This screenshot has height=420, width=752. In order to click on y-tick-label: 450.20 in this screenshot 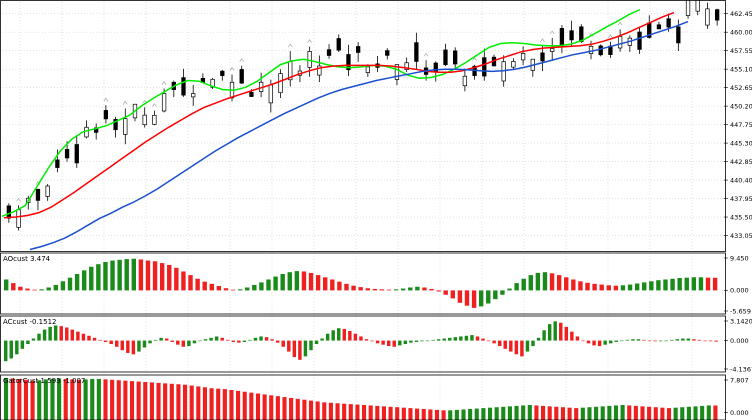, I will do `click(741, 106)`.